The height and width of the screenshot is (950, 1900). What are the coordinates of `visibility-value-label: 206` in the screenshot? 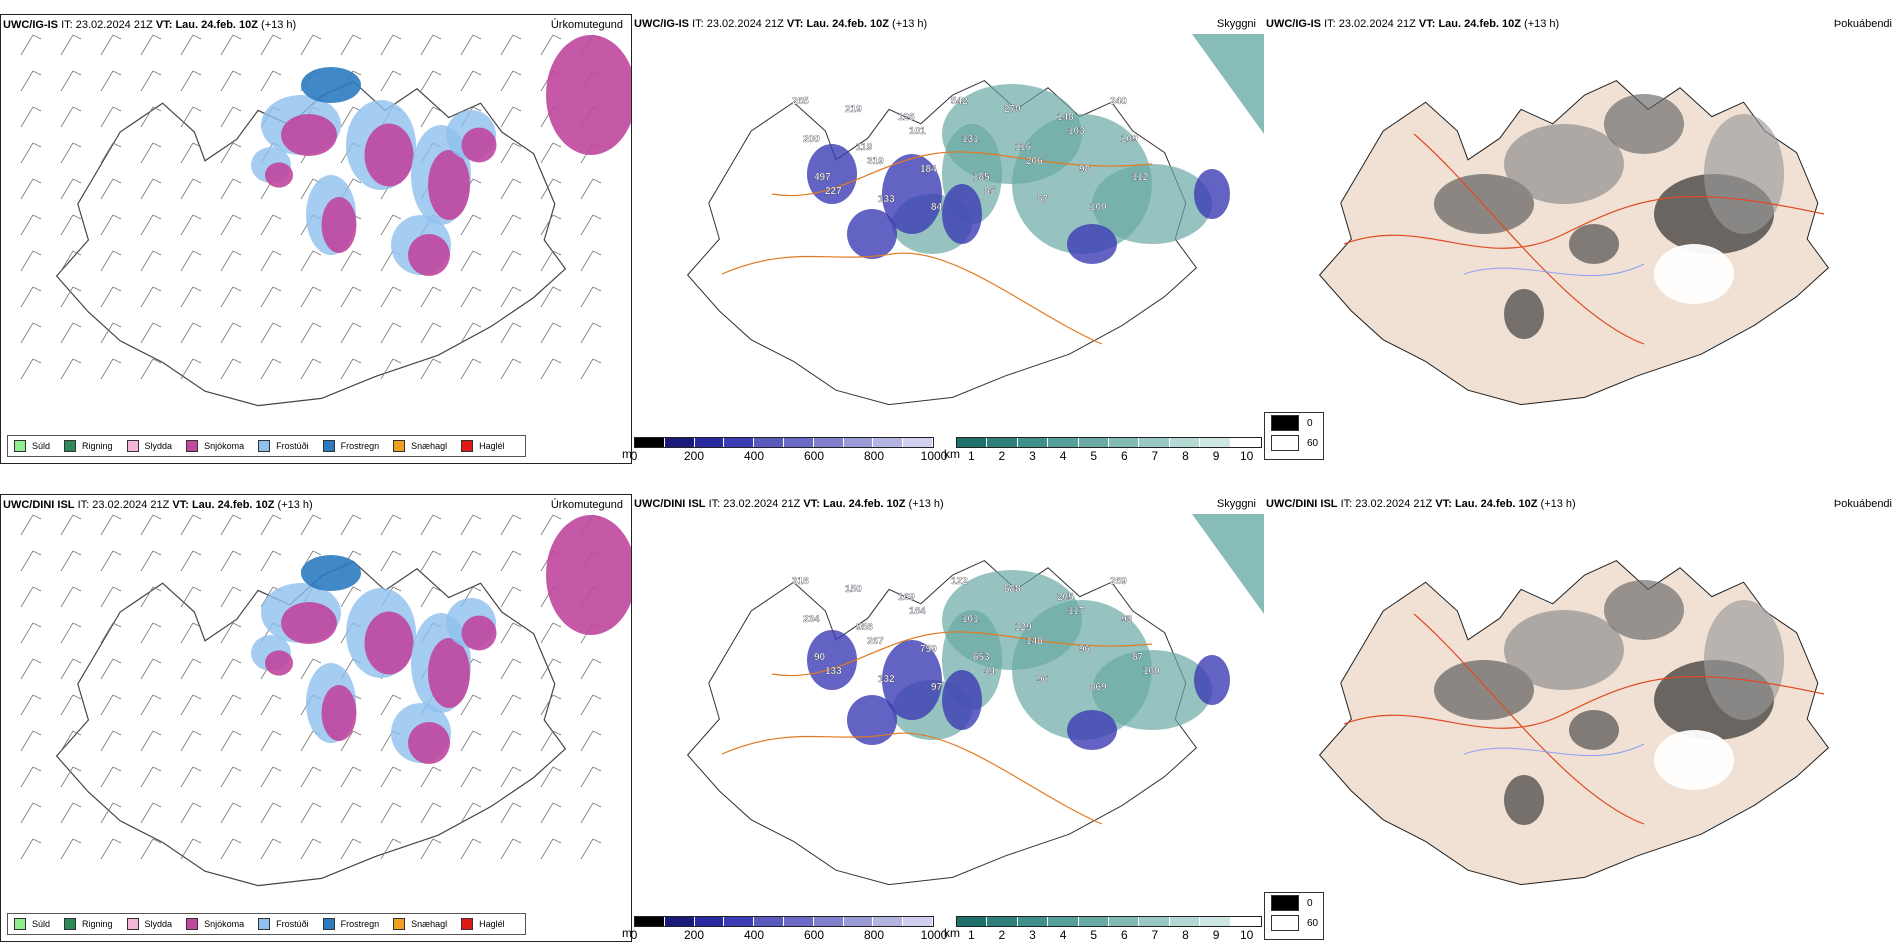 It's located at (1034, 161).